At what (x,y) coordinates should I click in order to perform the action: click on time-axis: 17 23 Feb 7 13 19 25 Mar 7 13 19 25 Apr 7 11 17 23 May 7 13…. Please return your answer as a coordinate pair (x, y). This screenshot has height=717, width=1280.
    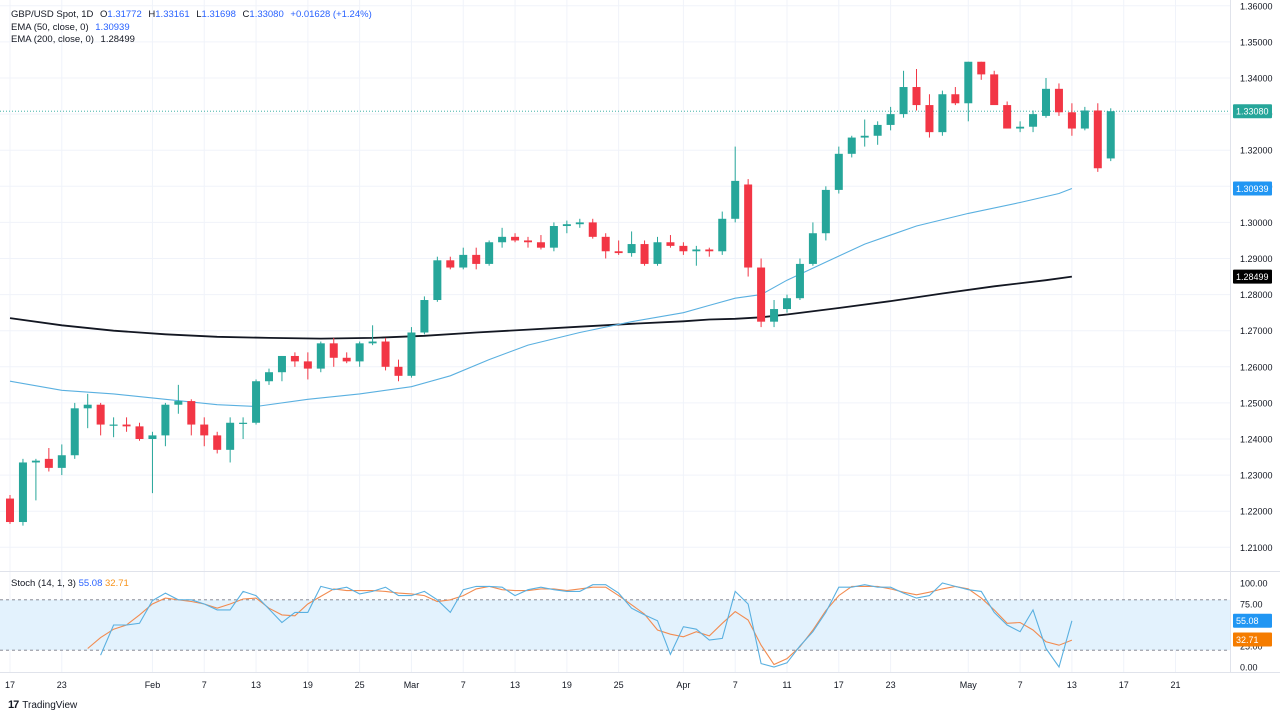
    Looking at the image, I should click on (593, 685).